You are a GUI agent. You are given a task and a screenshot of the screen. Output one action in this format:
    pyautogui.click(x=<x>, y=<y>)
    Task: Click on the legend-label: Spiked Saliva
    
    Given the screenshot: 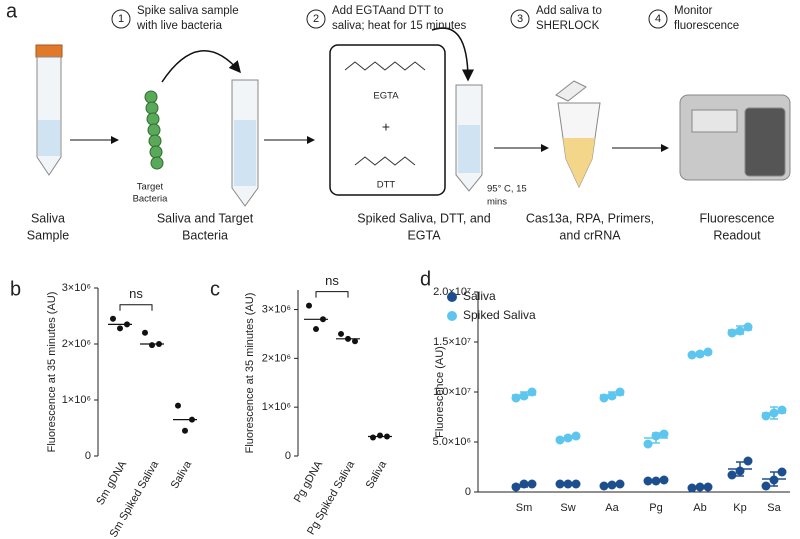 What is the action you would take?
    pyautogui.click(x=499, y=315)
    